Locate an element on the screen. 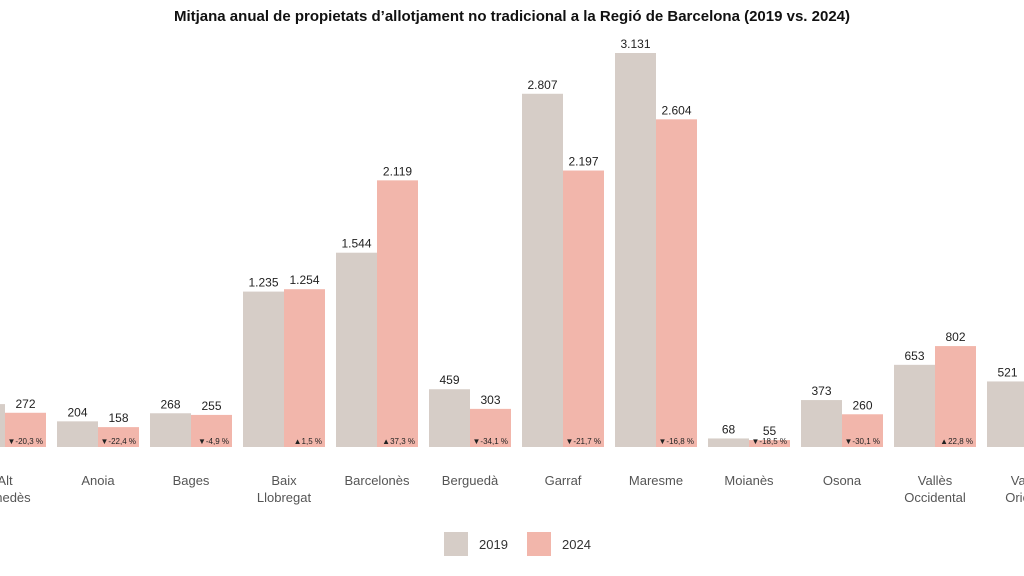 This screenshot has height=576, width=1024. value-label: 1.254 is located at coordinates (304, 280).